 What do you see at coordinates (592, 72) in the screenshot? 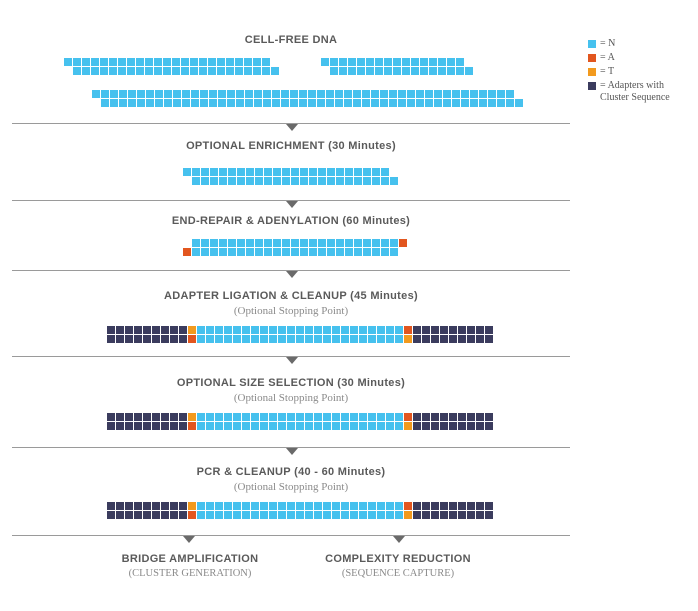
I see `square-swatch-icon` at bounding box center [592, 72].